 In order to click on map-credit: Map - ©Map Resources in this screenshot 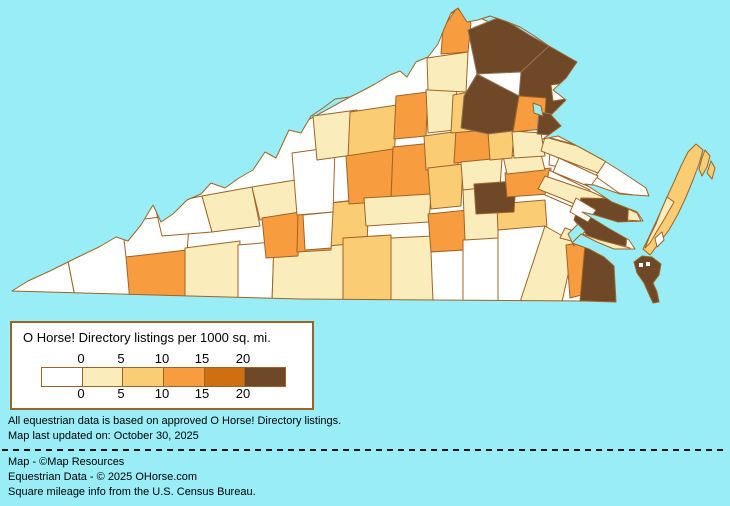, I will do `click(66, 462)`.